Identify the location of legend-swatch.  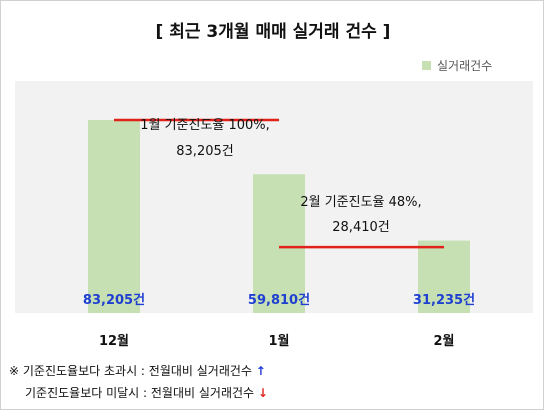
(426, 65).